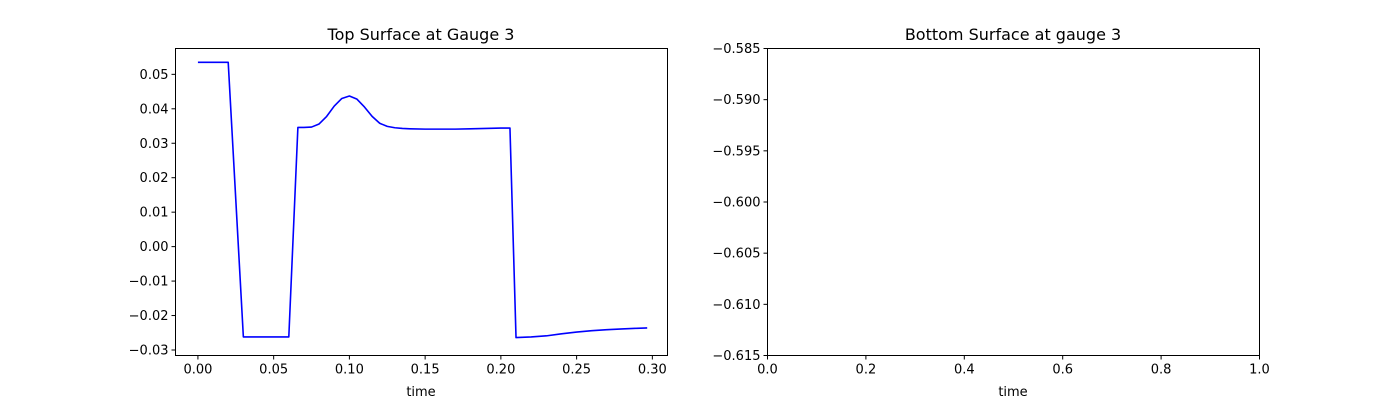 Image resolution: width=1400 pixels, height=400 pixels. Describe the element at coordinates (736, 254) in the screenshot. I see `y-tick-label: −0.605` at that location.